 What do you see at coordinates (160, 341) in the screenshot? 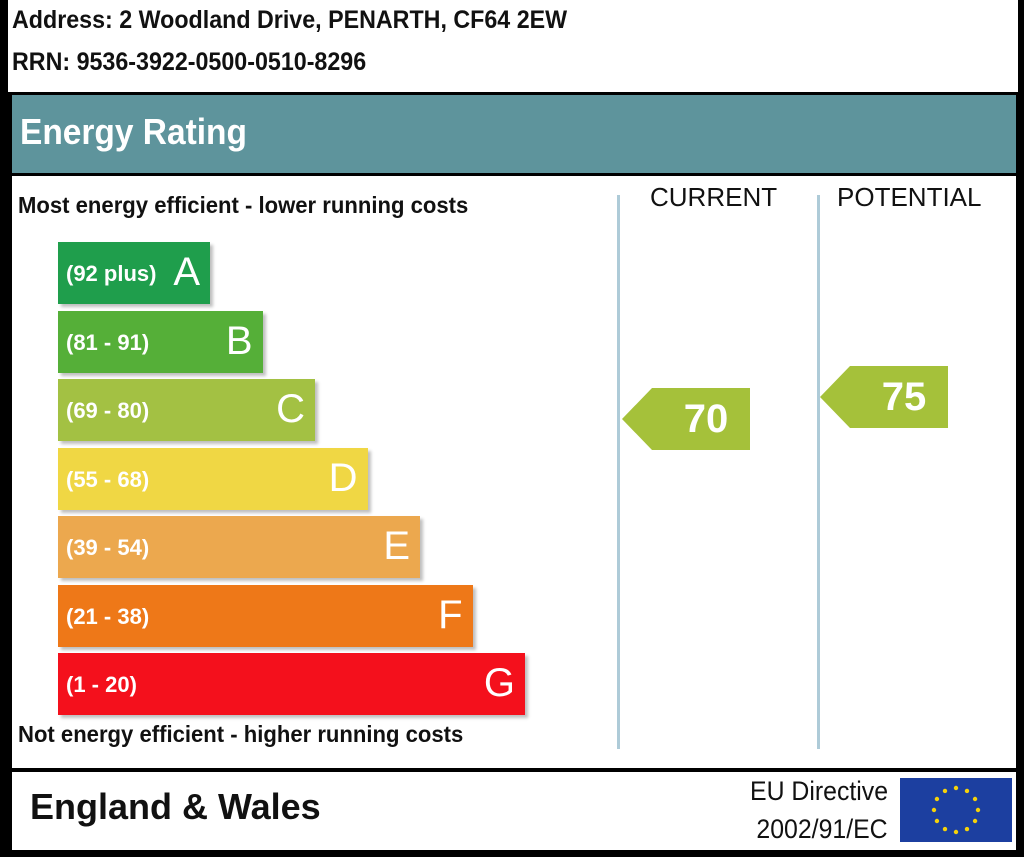
I see `band-b: (81 - 91) B` at bounding box center [160, 341].